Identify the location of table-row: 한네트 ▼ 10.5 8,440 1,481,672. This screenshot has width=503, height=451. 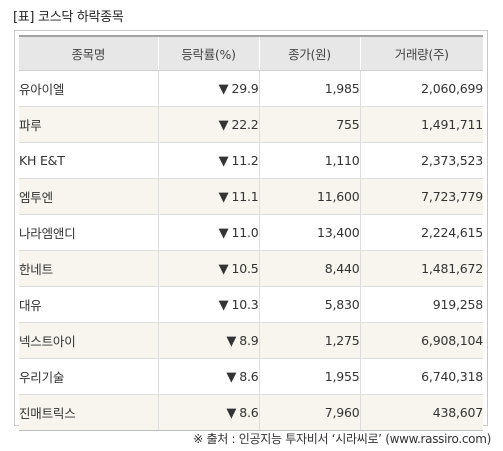
(251, 268).